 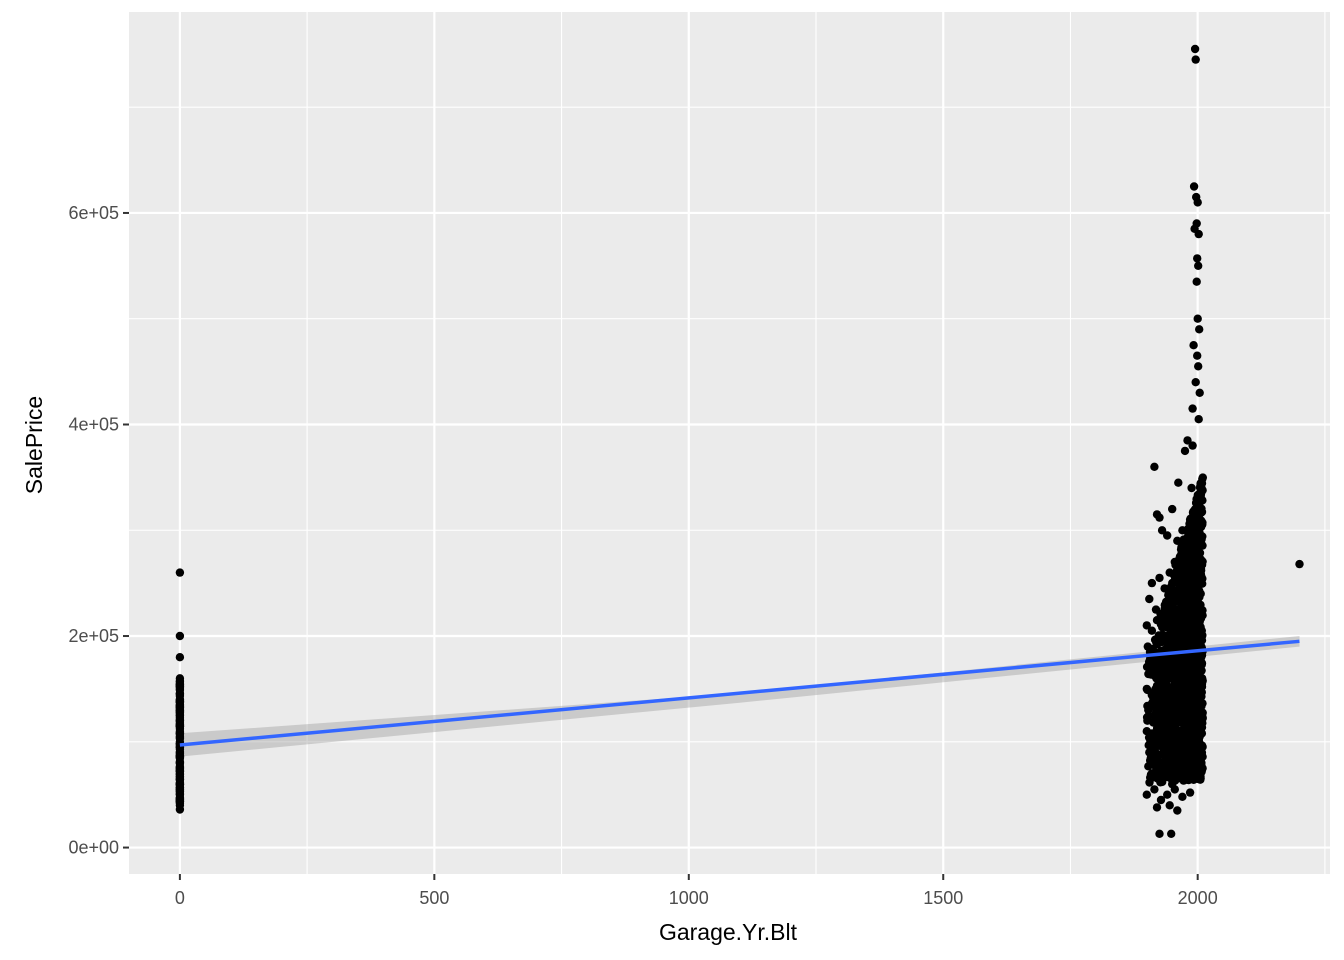 I want to click on x-tick-label: 0, so click(x=180, y=898).